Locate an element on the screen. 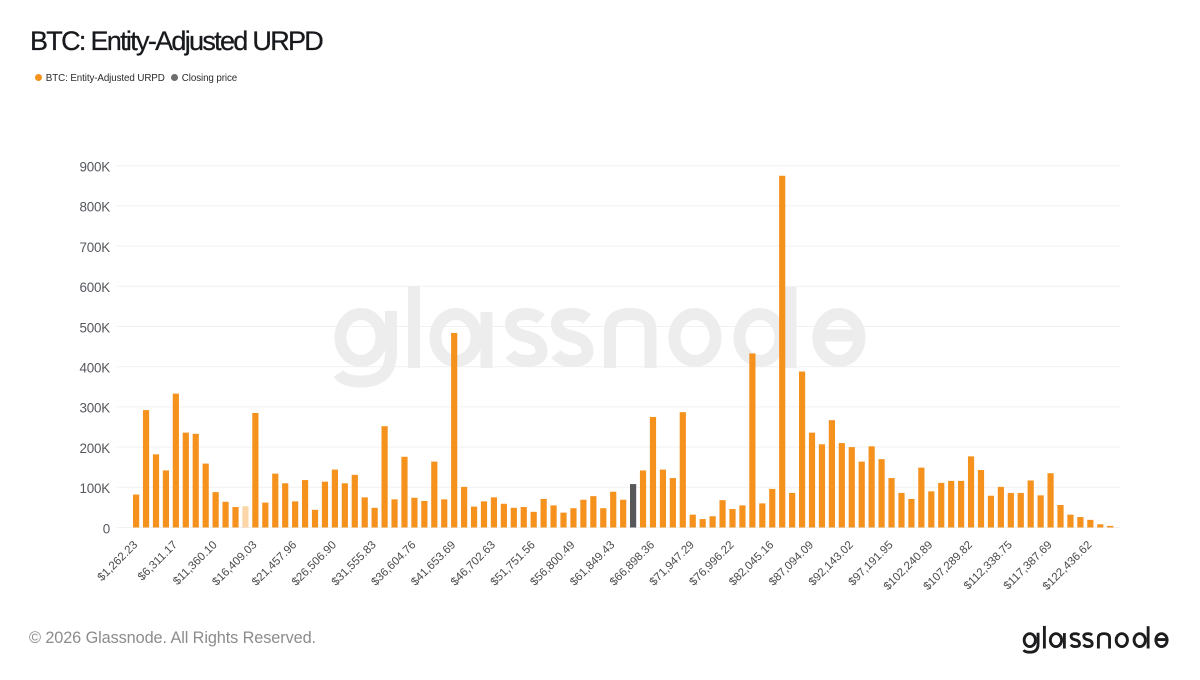  svg-text: 800K is located at coordinates (95, 207).